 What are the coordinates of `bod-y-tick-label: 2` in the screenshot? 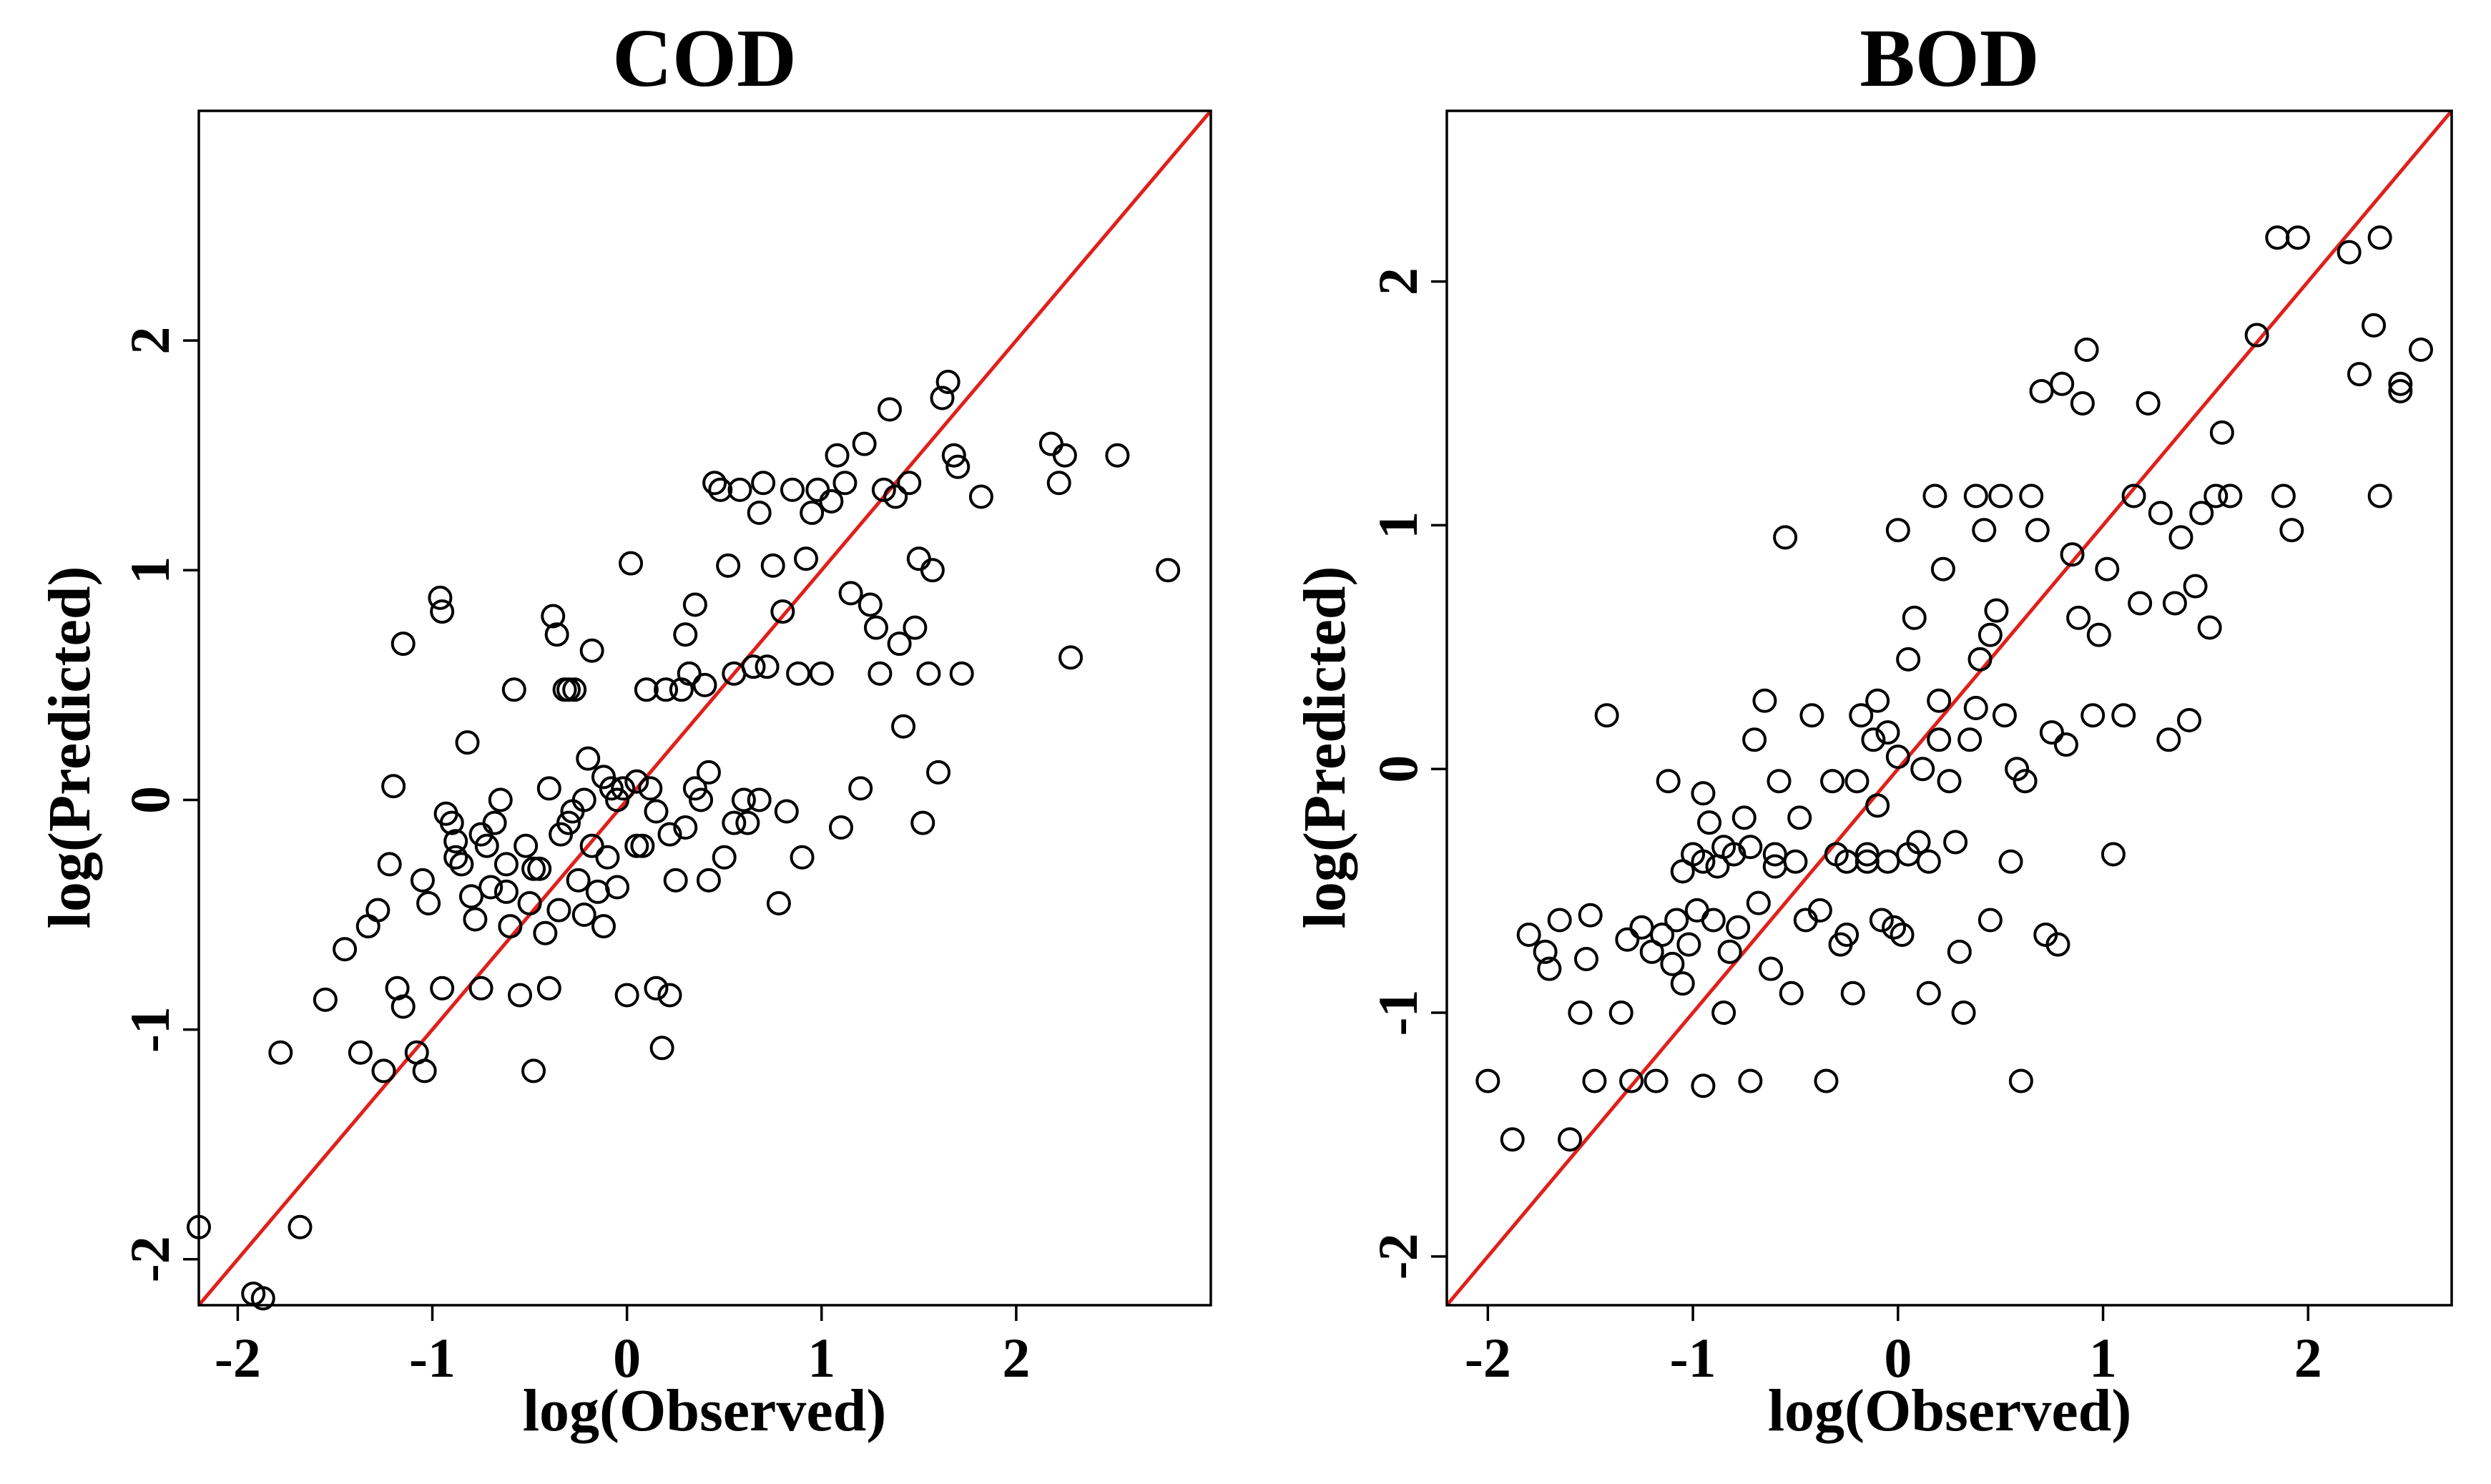 It's located at (1398, 281).